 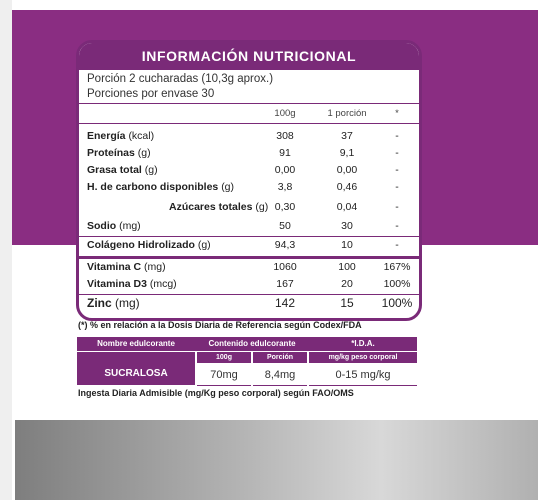 What do you see at coordinates (249, 56) in the screenshot?
I see `panel-title: INFORMACIÓN NUTRICIONAL` at bounding box center [249, 56].